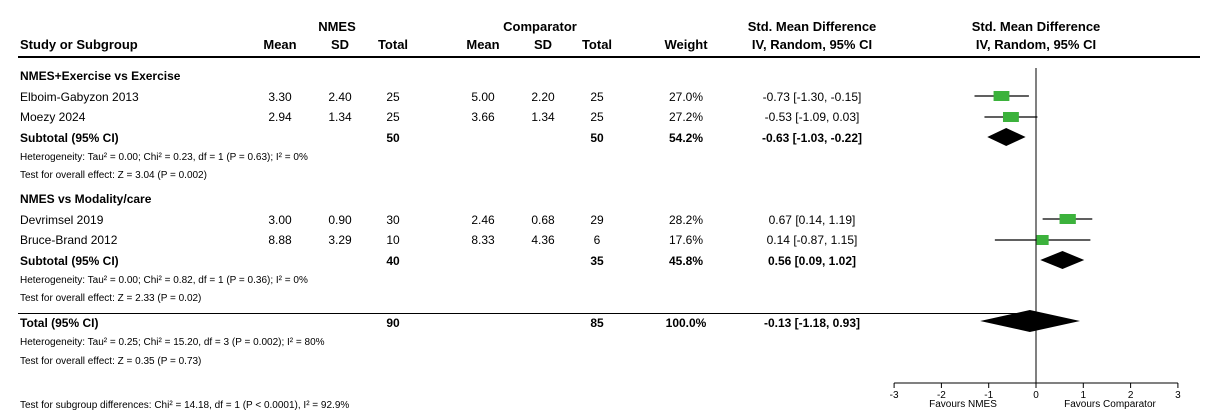 Image resolution: width=1218 pixels, height=420 pixels. What do you see at coordinates (69, 240) in the screenshot?
I see `study-name: Bruce-Brand 2012` at bounding box center [69, 240].